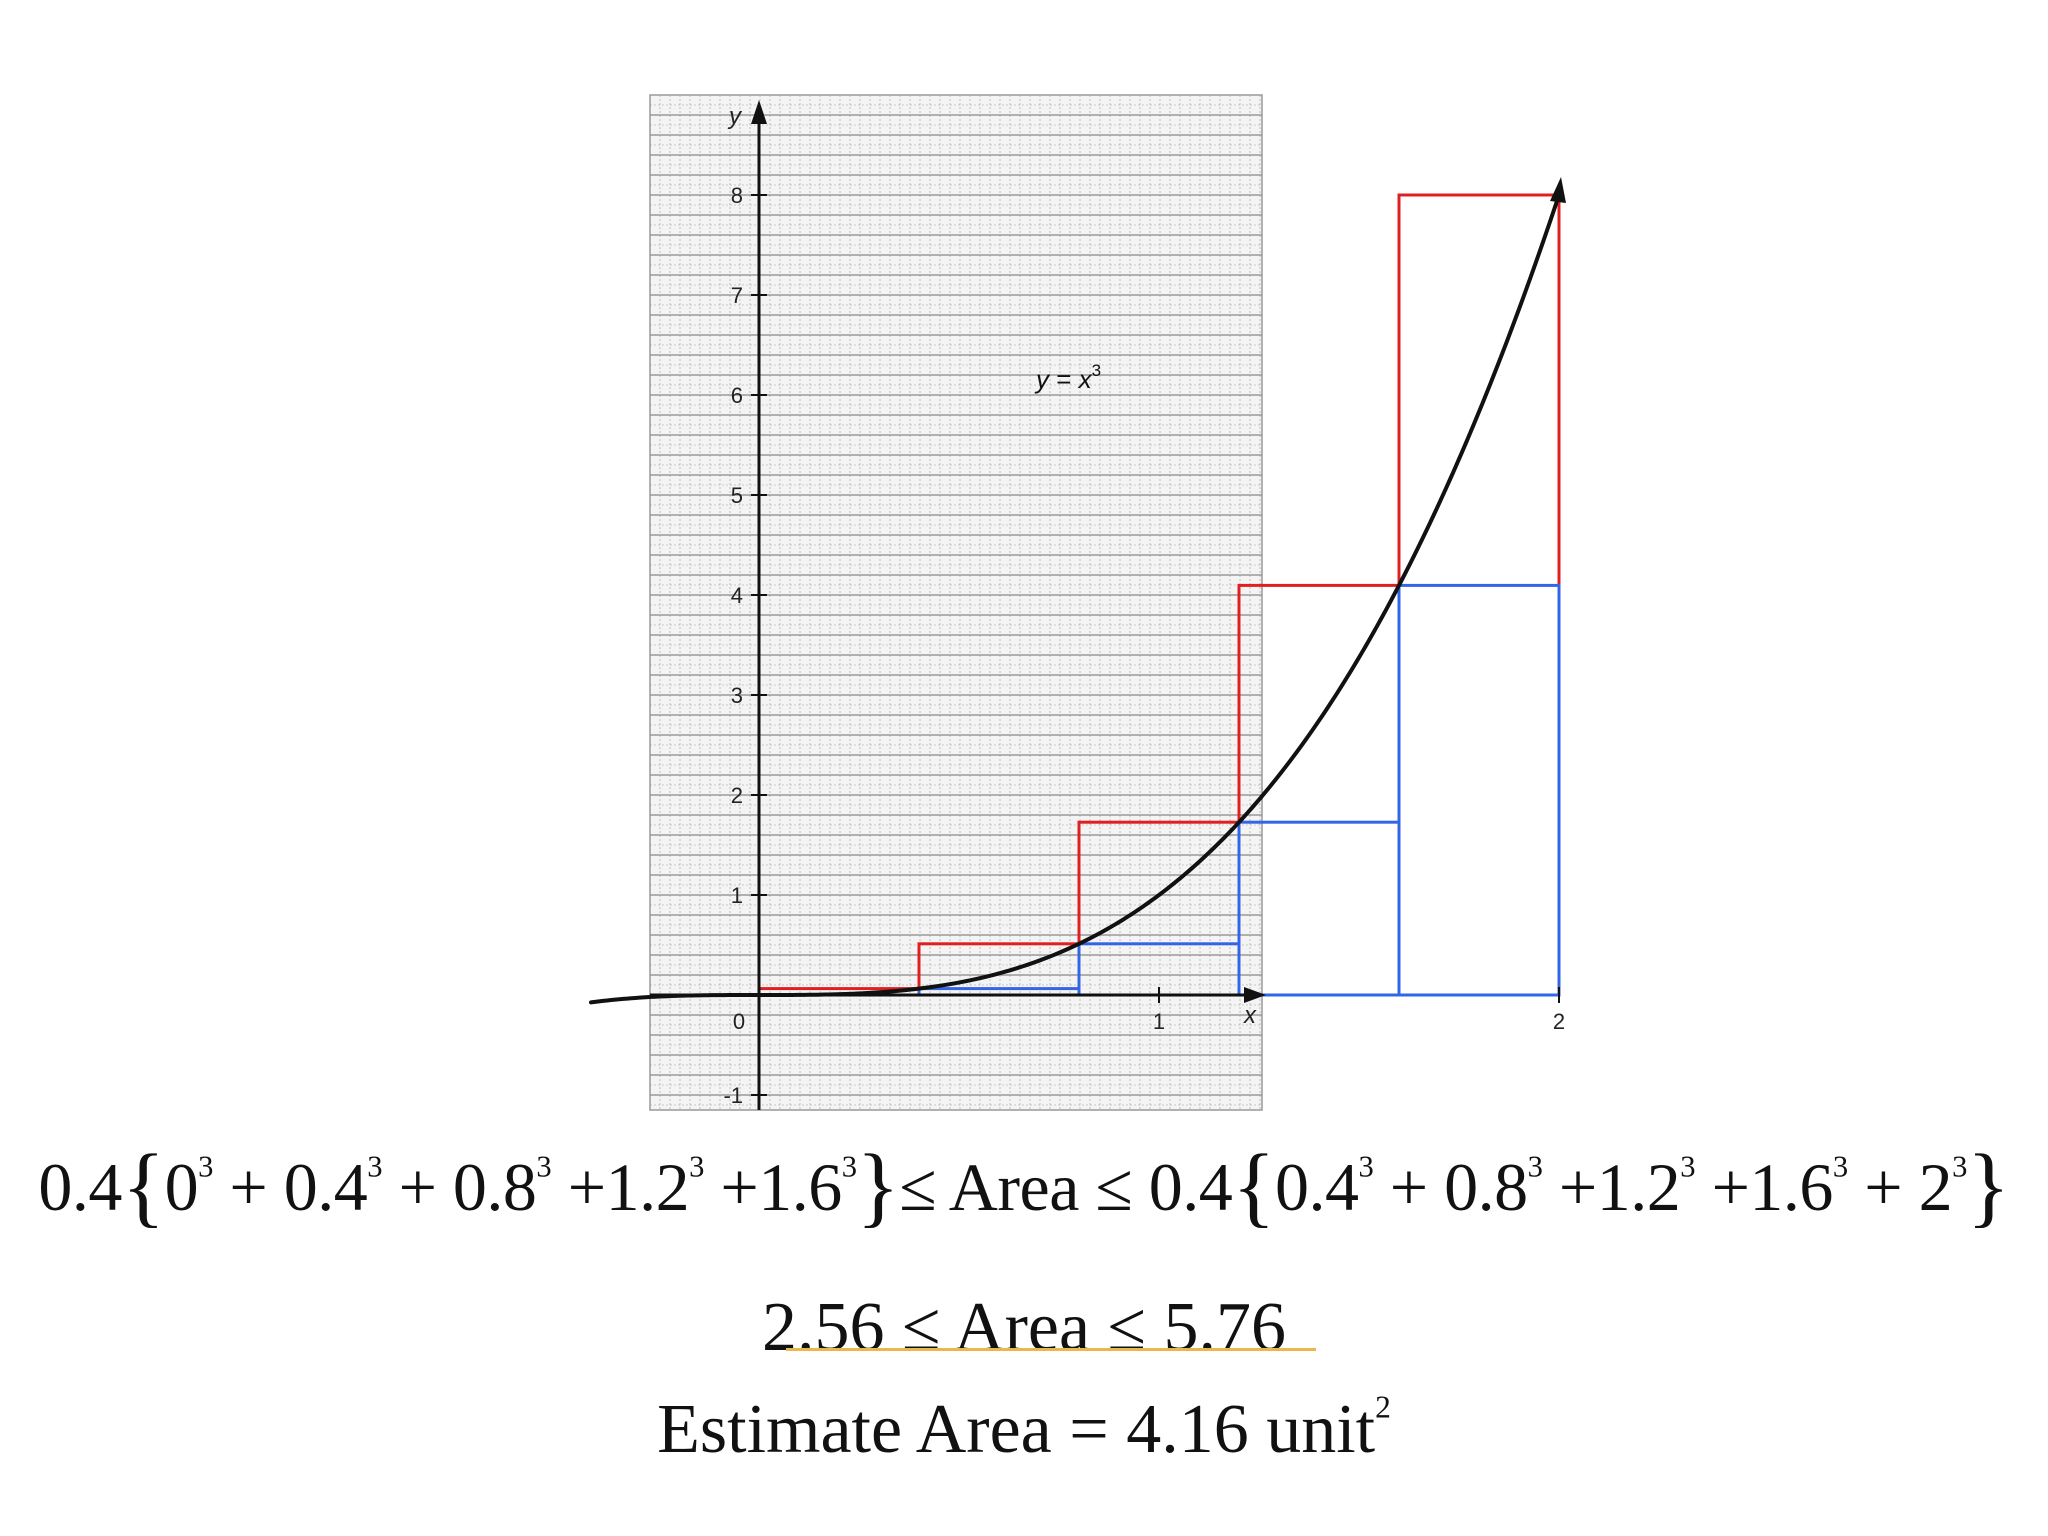 This screenshot has width=2048, height=1536. I want to click on x-tick-label: 0, so click(739, 1021).